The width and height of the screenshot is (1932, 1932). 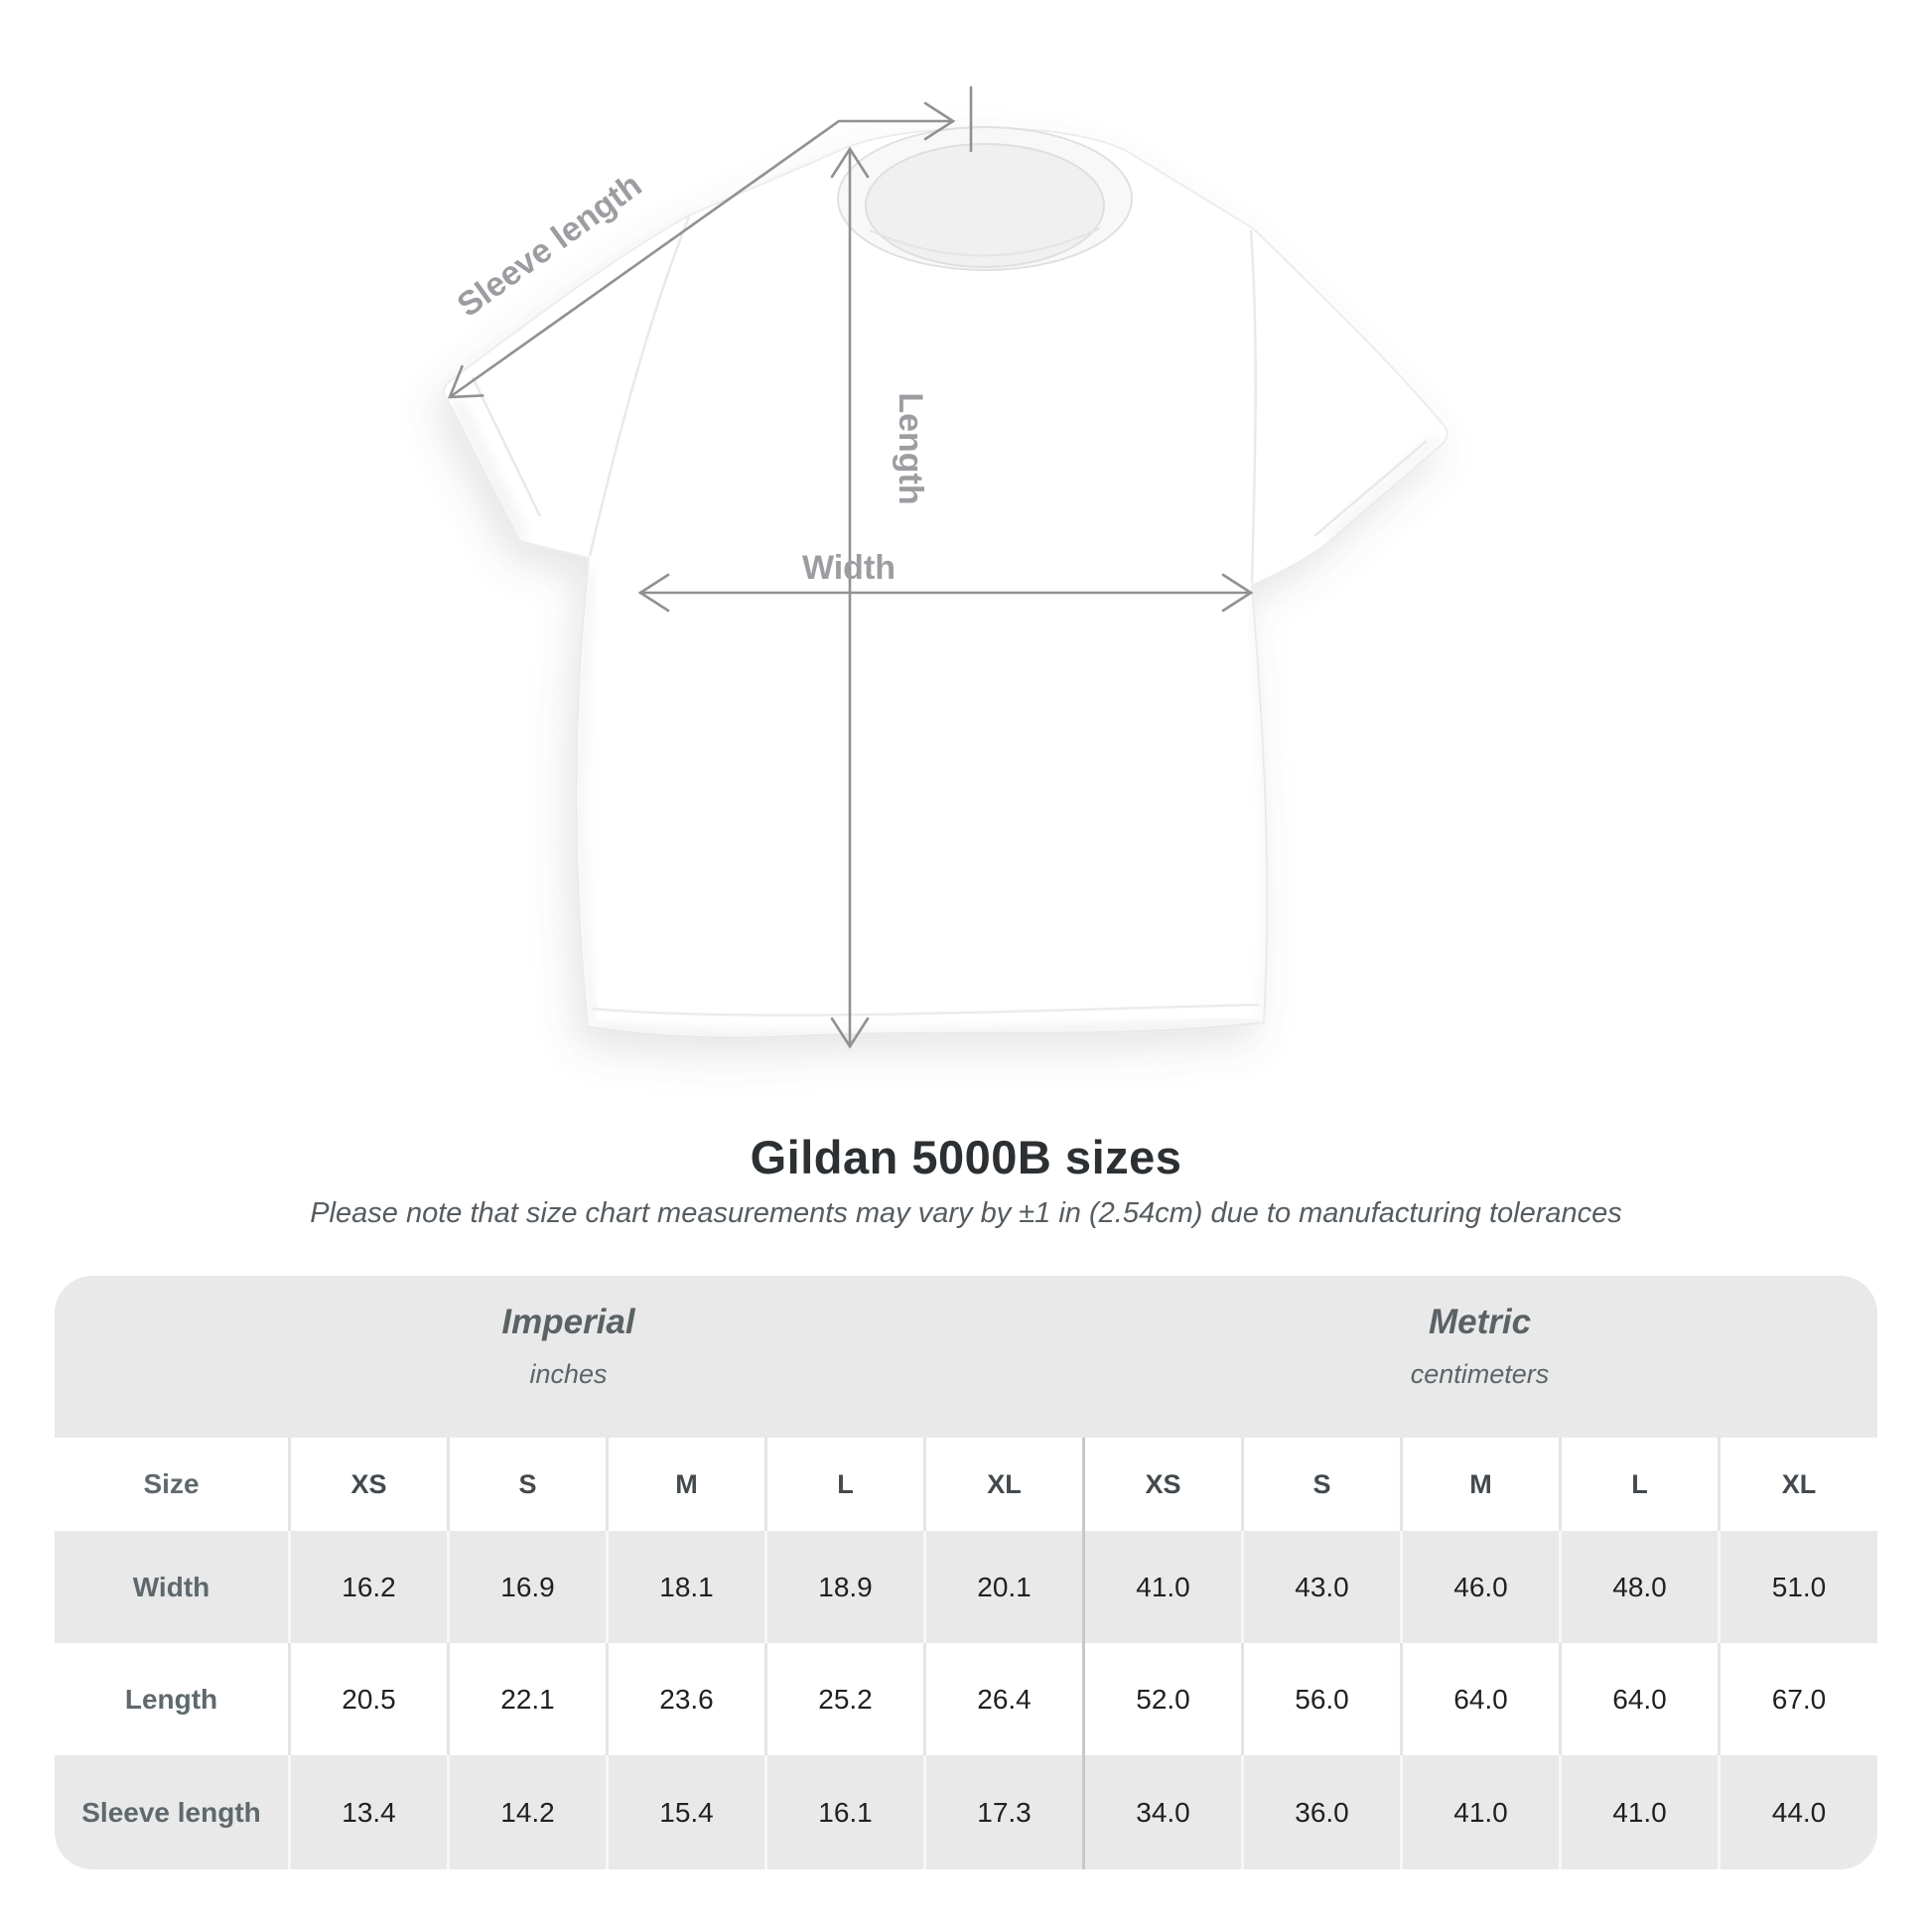 I want to click on value-cell: 25.2, so click(x=844, y=1699).